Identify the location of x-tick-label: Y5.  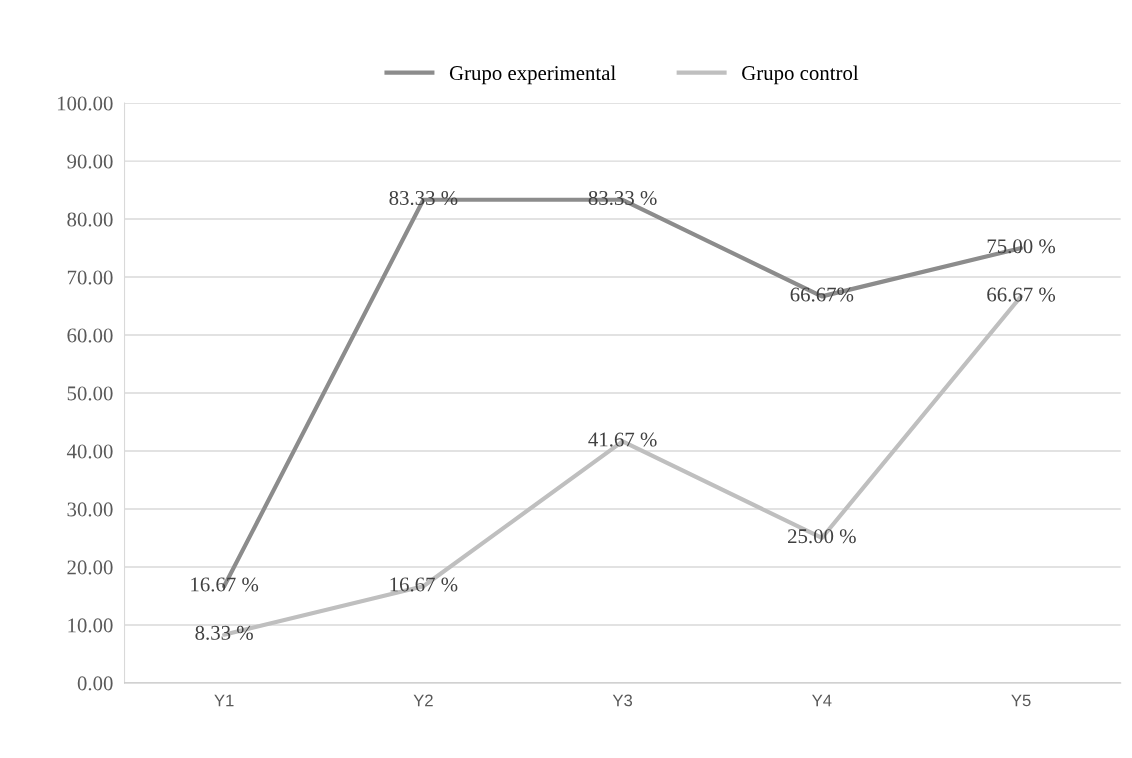
(1021, 700).